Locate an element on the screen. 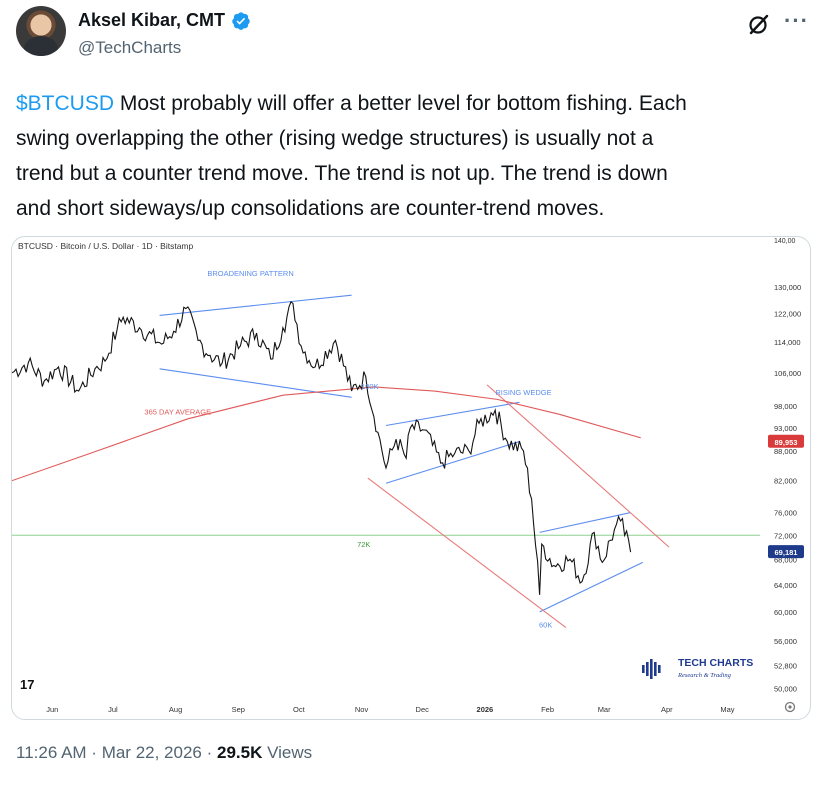 The height and width of the screenshot is (786, 825). y-tick-label: 98,000 is located at coordinates (785, 406).